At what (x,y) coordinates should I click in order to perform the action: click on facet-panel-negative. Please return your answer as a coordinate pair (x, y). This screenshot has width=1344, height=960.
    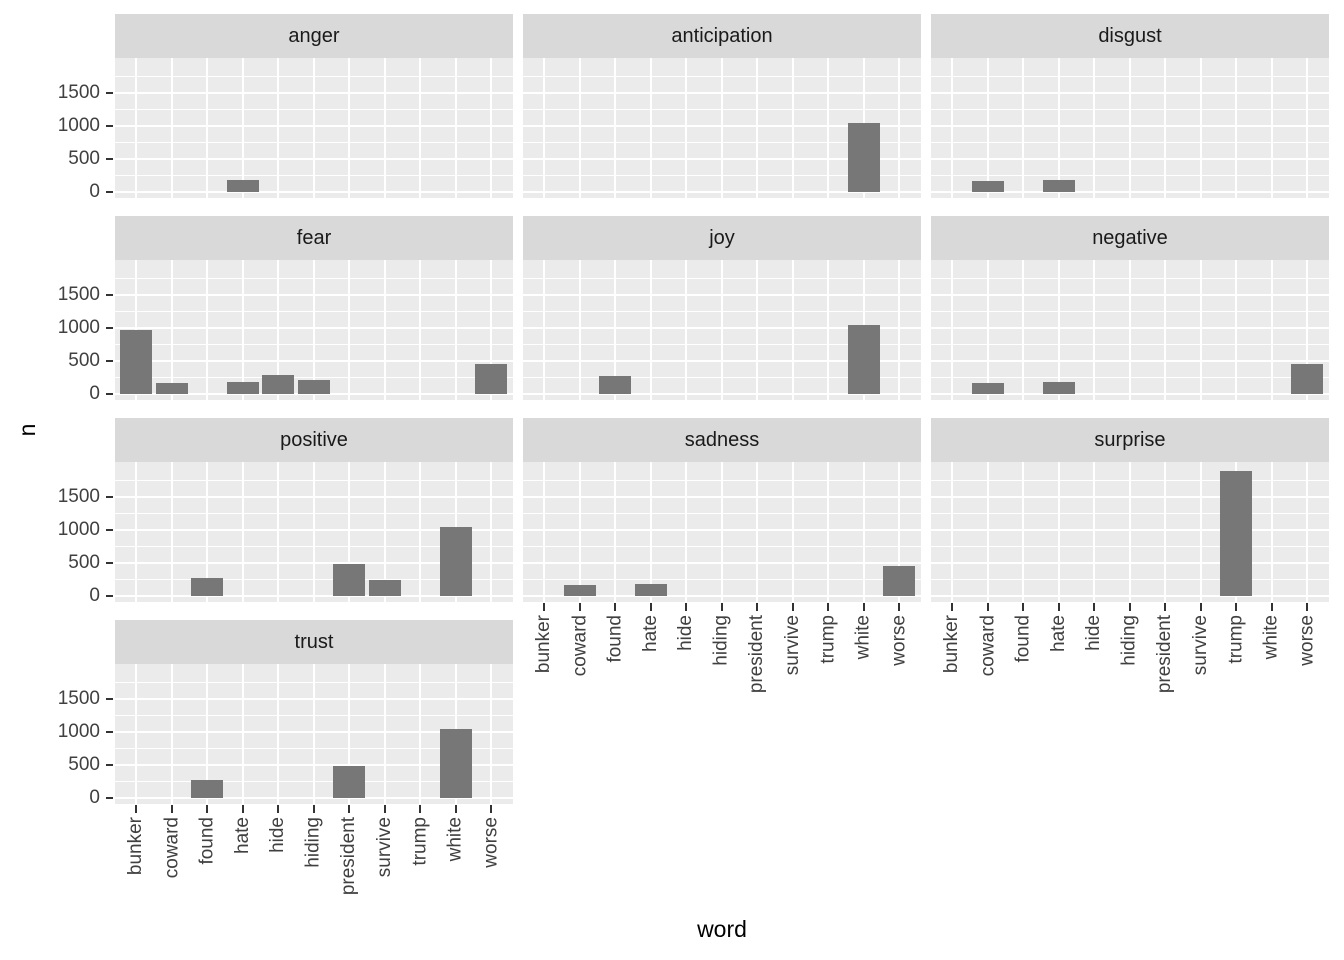
    Looking at the image, I should click on (1130, 330).